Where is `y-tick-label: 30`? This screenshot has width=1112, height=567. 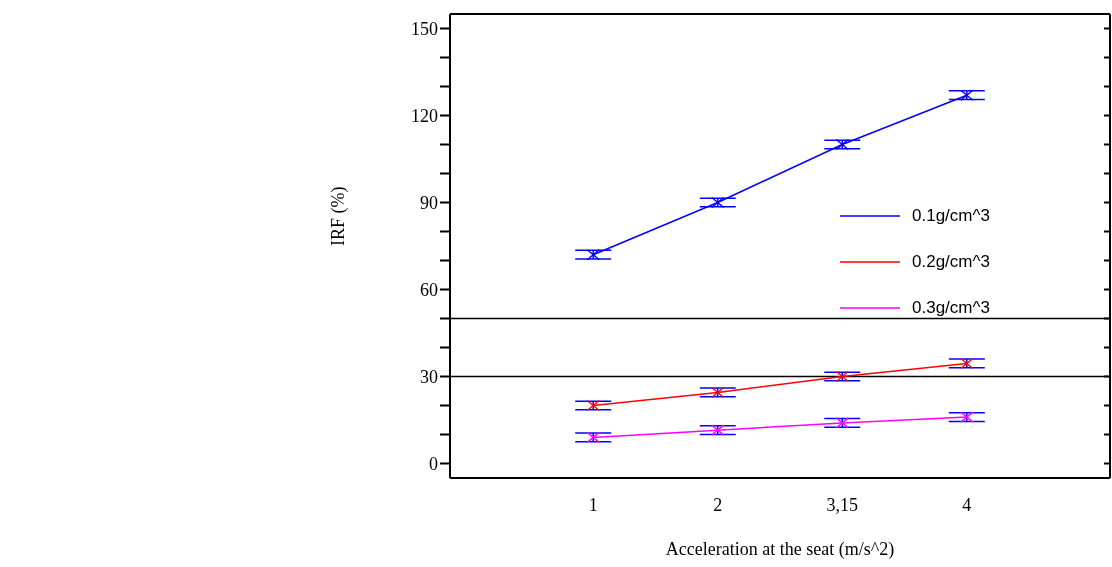
y-tick-label: 30 is located at coordinates (429, 376).